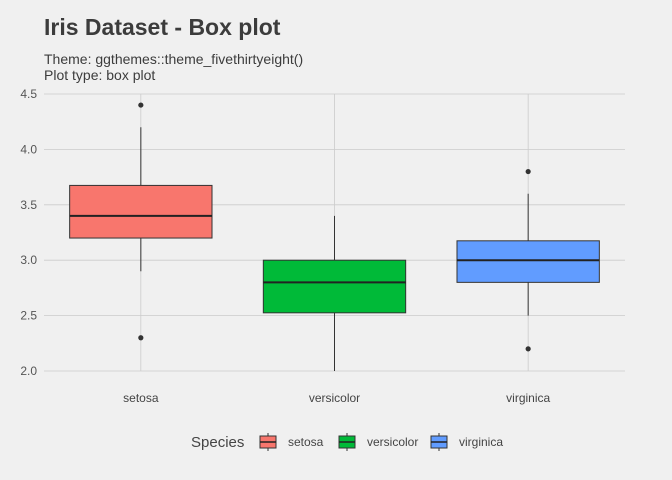 This screenshot has height=480, width=672. Describe the element at coordinates (28, 94) in the screenshot. I see `y-tick-label: 4.5` at that location.